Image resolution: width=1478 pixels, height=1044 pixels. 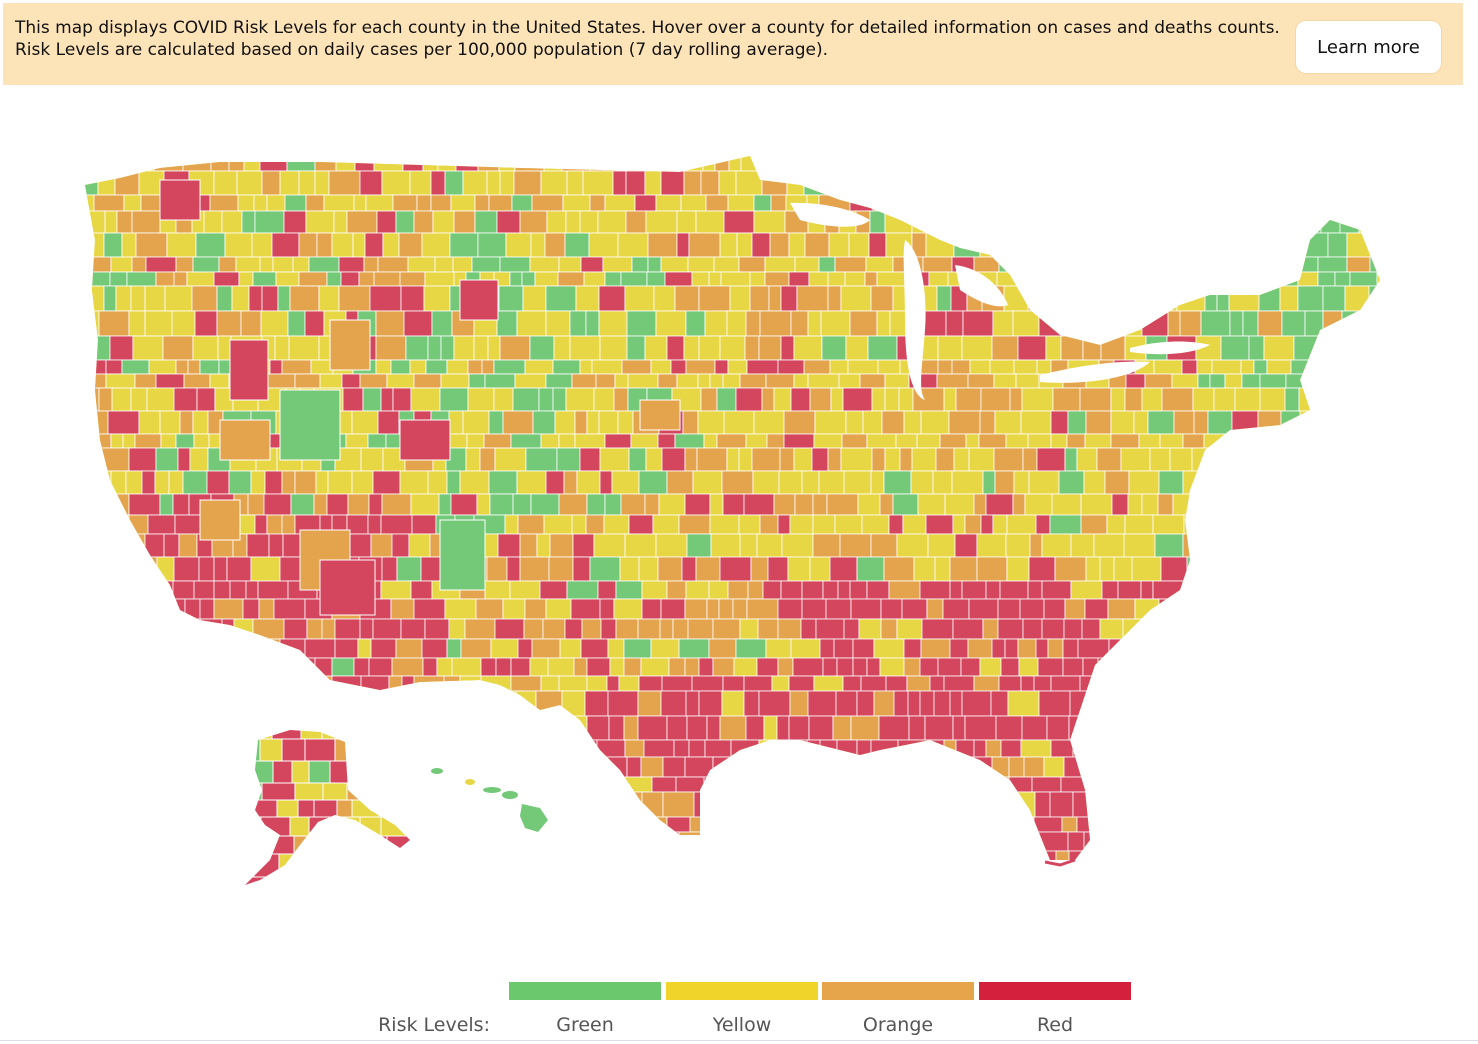 I want to click on legend-swatch-green, so click(x=585, y=991).